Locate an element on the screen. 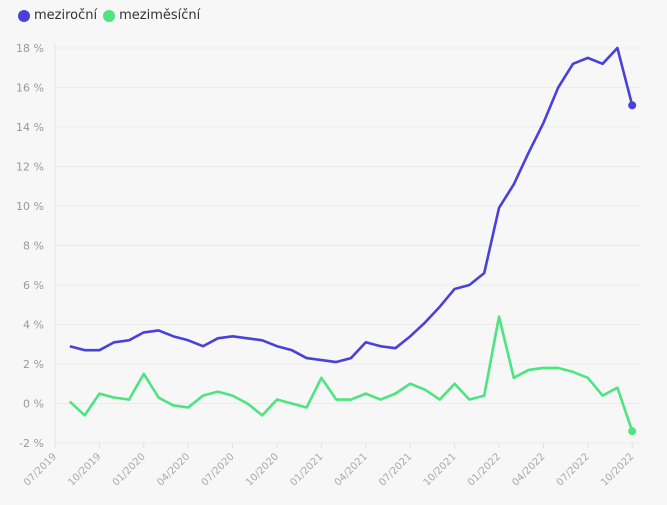 This screenshot has height=505, width=667. x-tick-label: 07/2021 is located at coordinates (395, 469).